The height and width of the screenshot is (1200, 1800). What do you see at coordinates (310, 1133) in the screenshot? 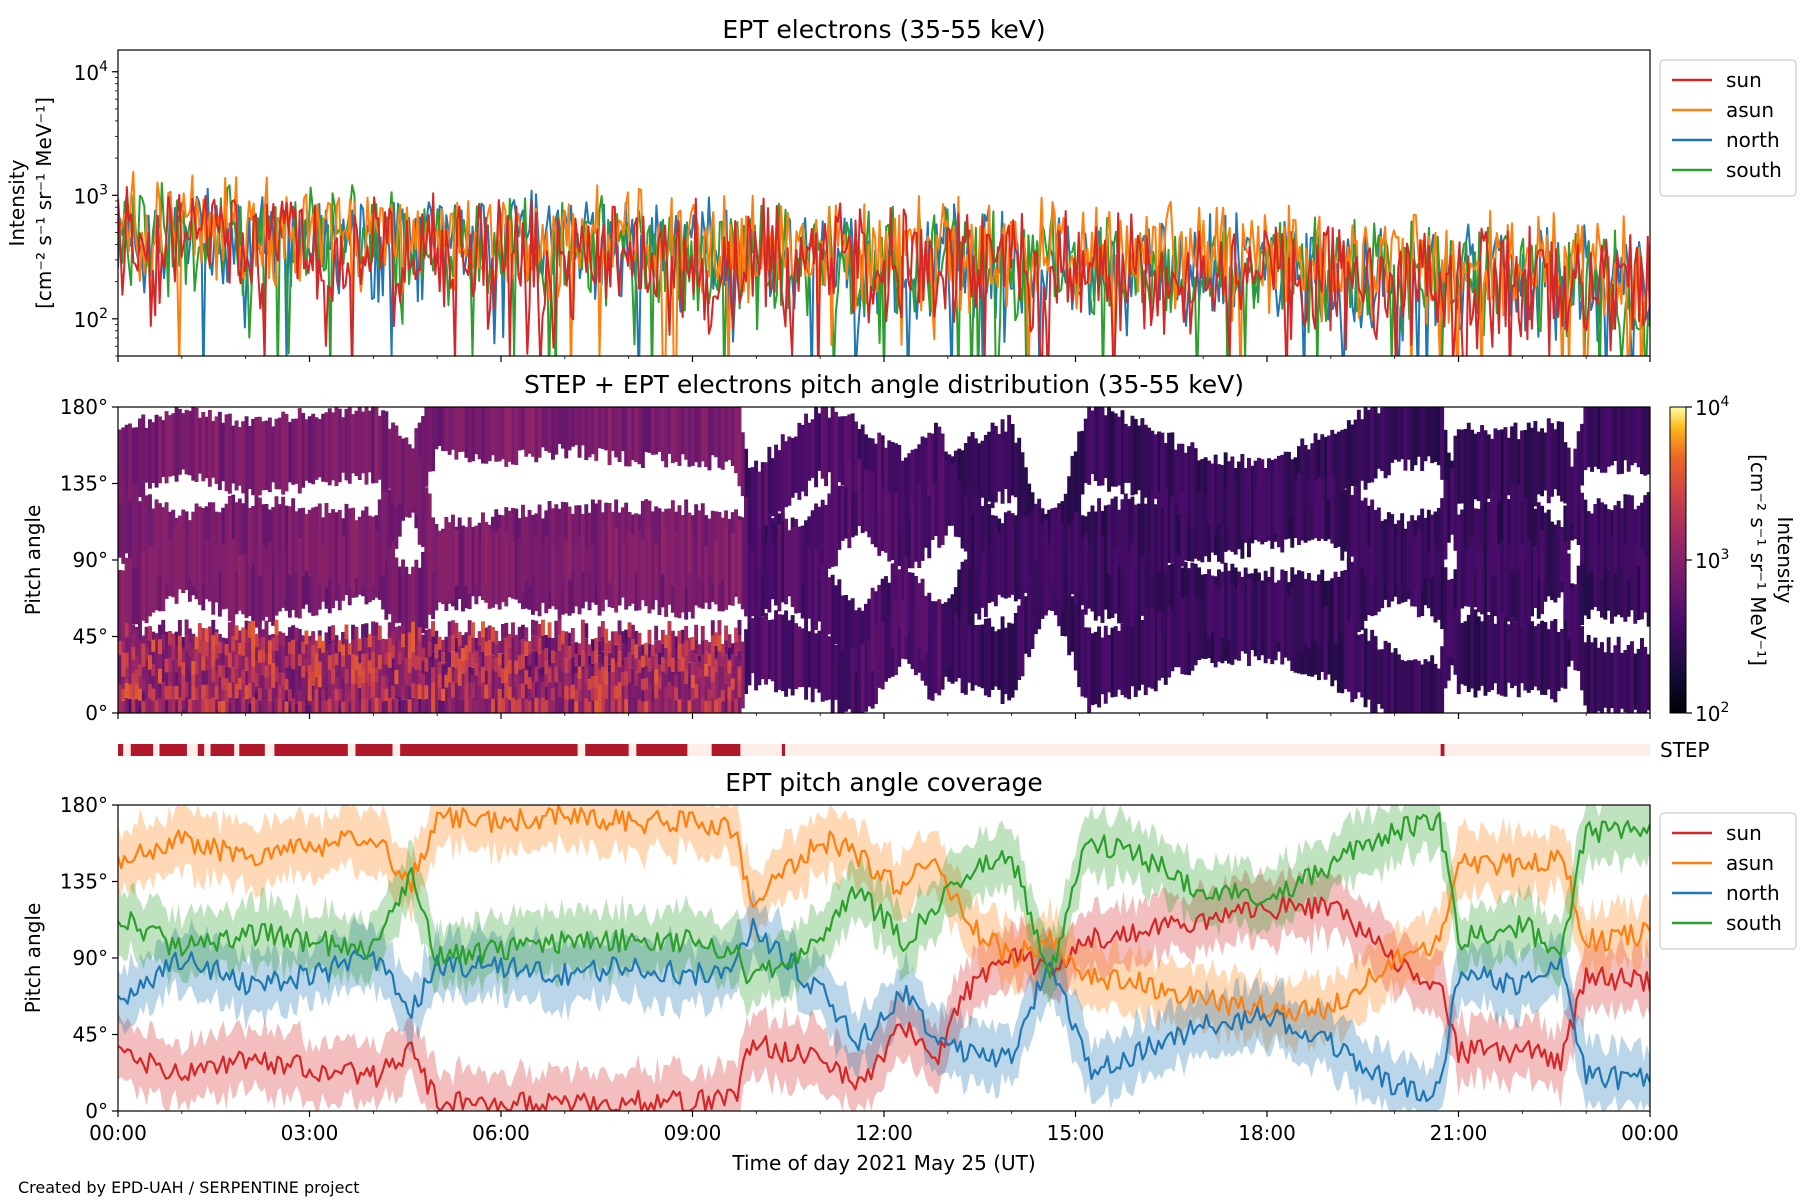
I see `coverage-xtick-label: 03:00` at bounding box center [310, 1133].